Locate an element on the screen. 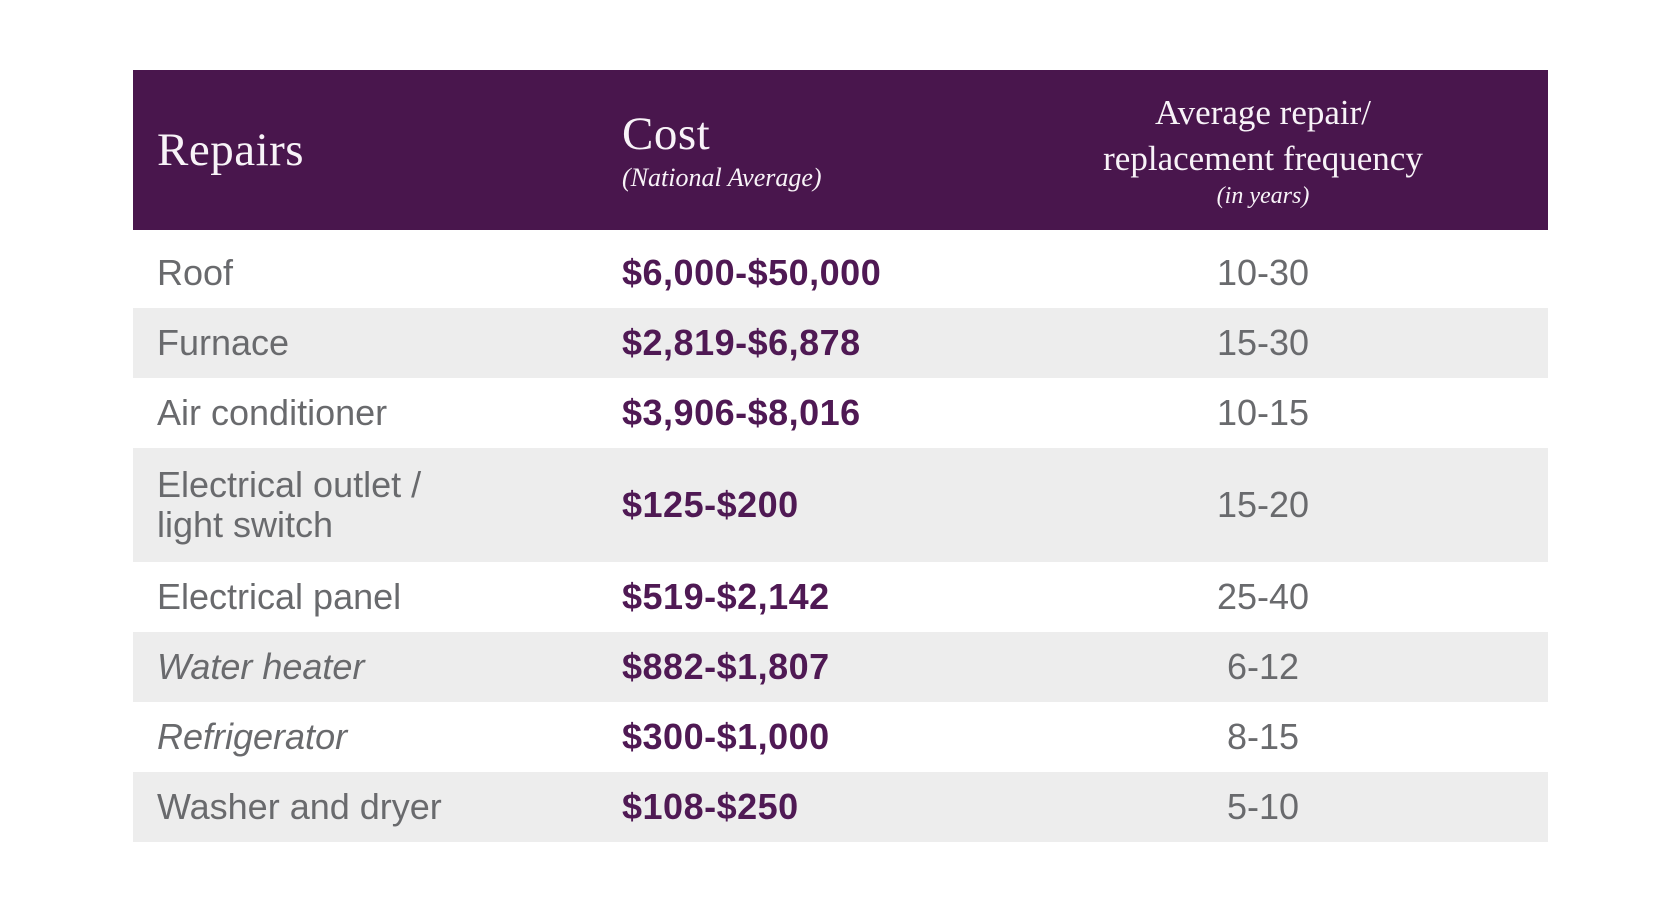 Image resolution: width=1667 pixels, height=919 pixels. repair-cell: Refrigerator is located at coordinates (377, 736).